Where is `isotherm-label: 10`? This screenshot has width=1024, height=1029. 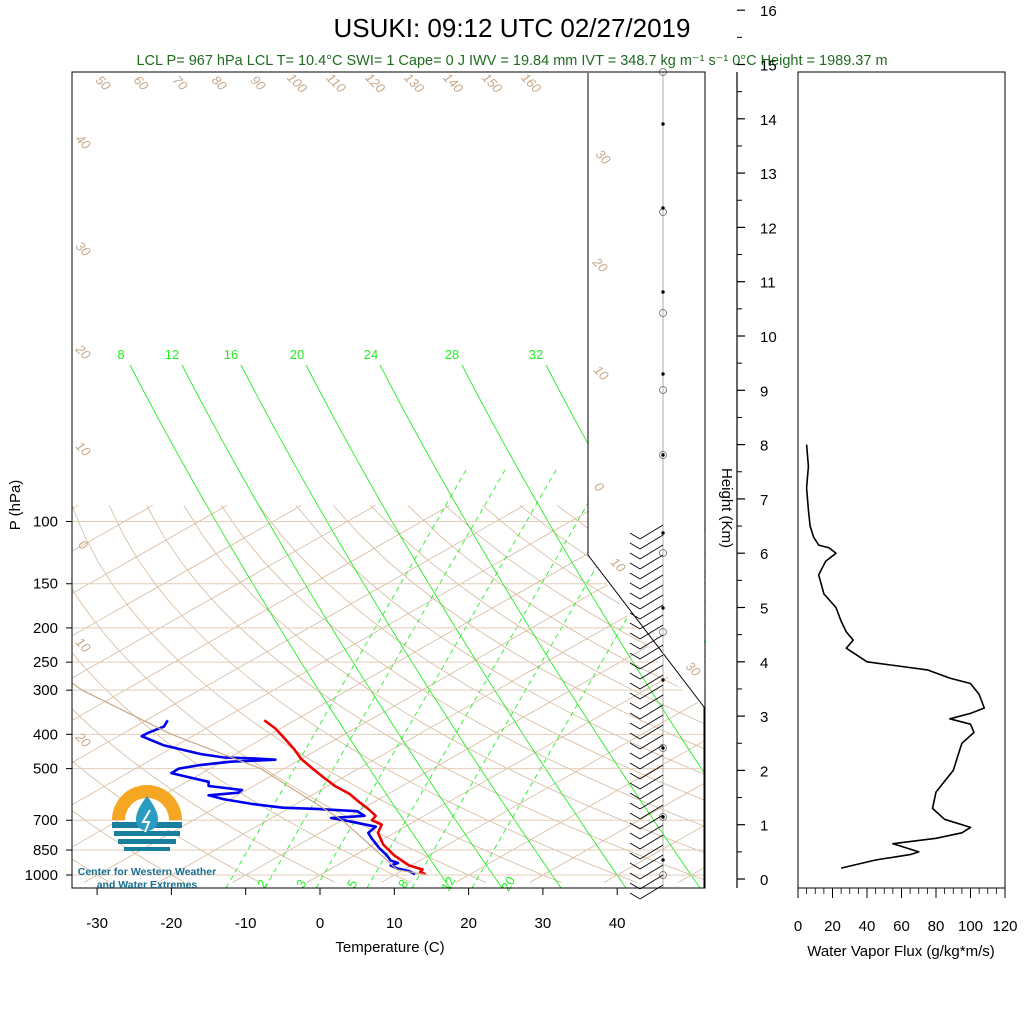
isotherm-label: 10 is located at coordinates (83, 448).